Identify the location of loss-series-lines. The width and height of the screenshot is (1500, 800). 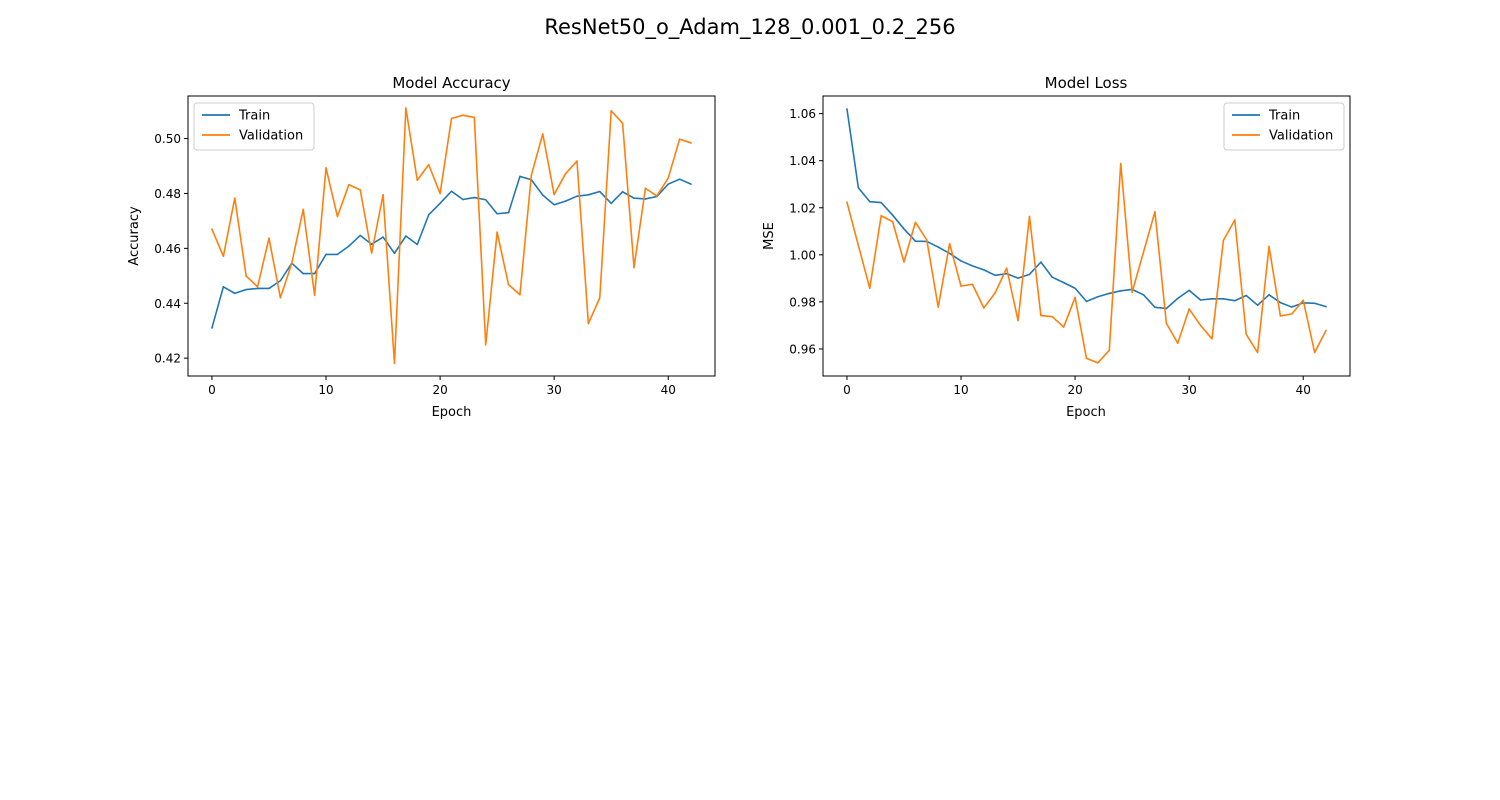
(1086, 236).